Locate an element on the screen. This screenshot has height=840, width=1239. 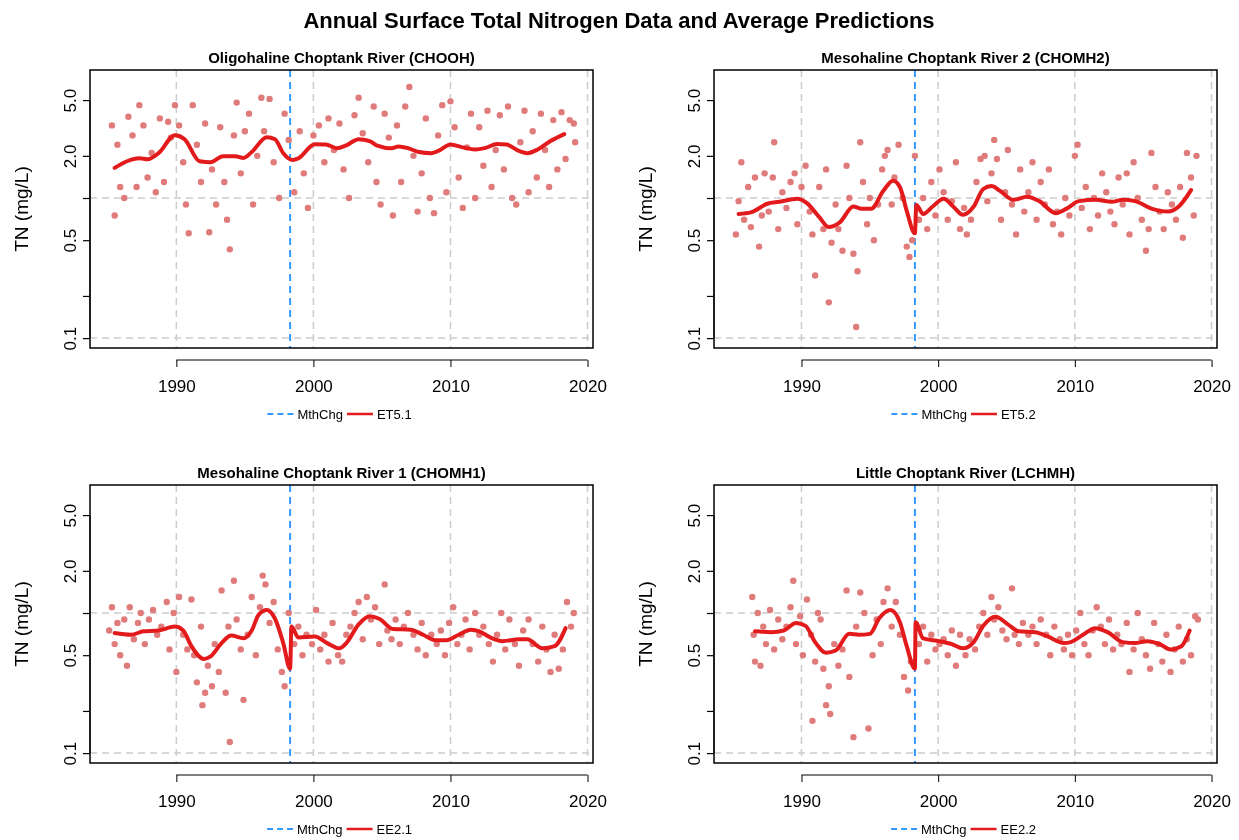
text: Annual Surface Total Nitrogen Data and Average Predictions is located at coordinates (619, 20).